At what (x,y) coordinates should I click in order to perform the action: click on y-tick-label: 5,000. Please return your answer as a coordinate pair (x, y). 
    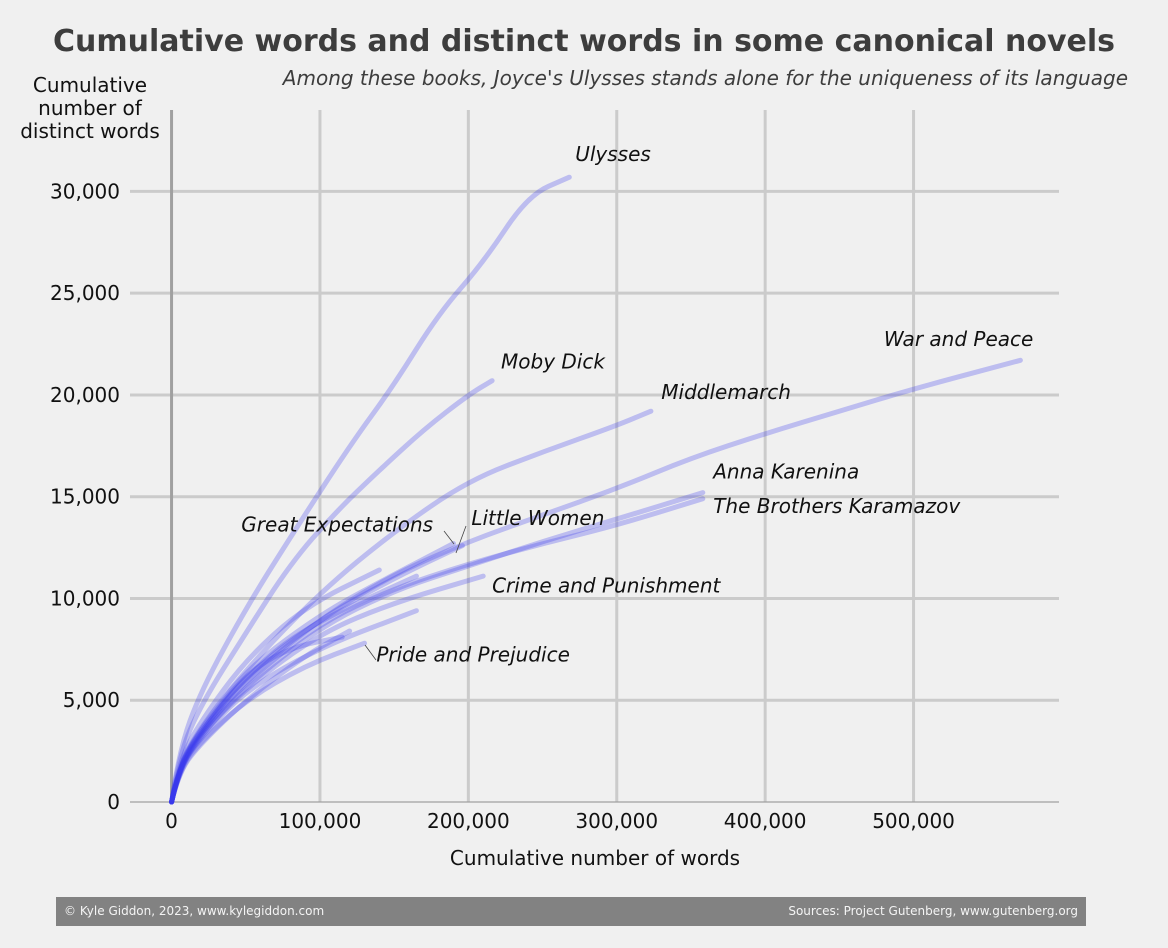
    Looking at the image, I should click on (91, 700).